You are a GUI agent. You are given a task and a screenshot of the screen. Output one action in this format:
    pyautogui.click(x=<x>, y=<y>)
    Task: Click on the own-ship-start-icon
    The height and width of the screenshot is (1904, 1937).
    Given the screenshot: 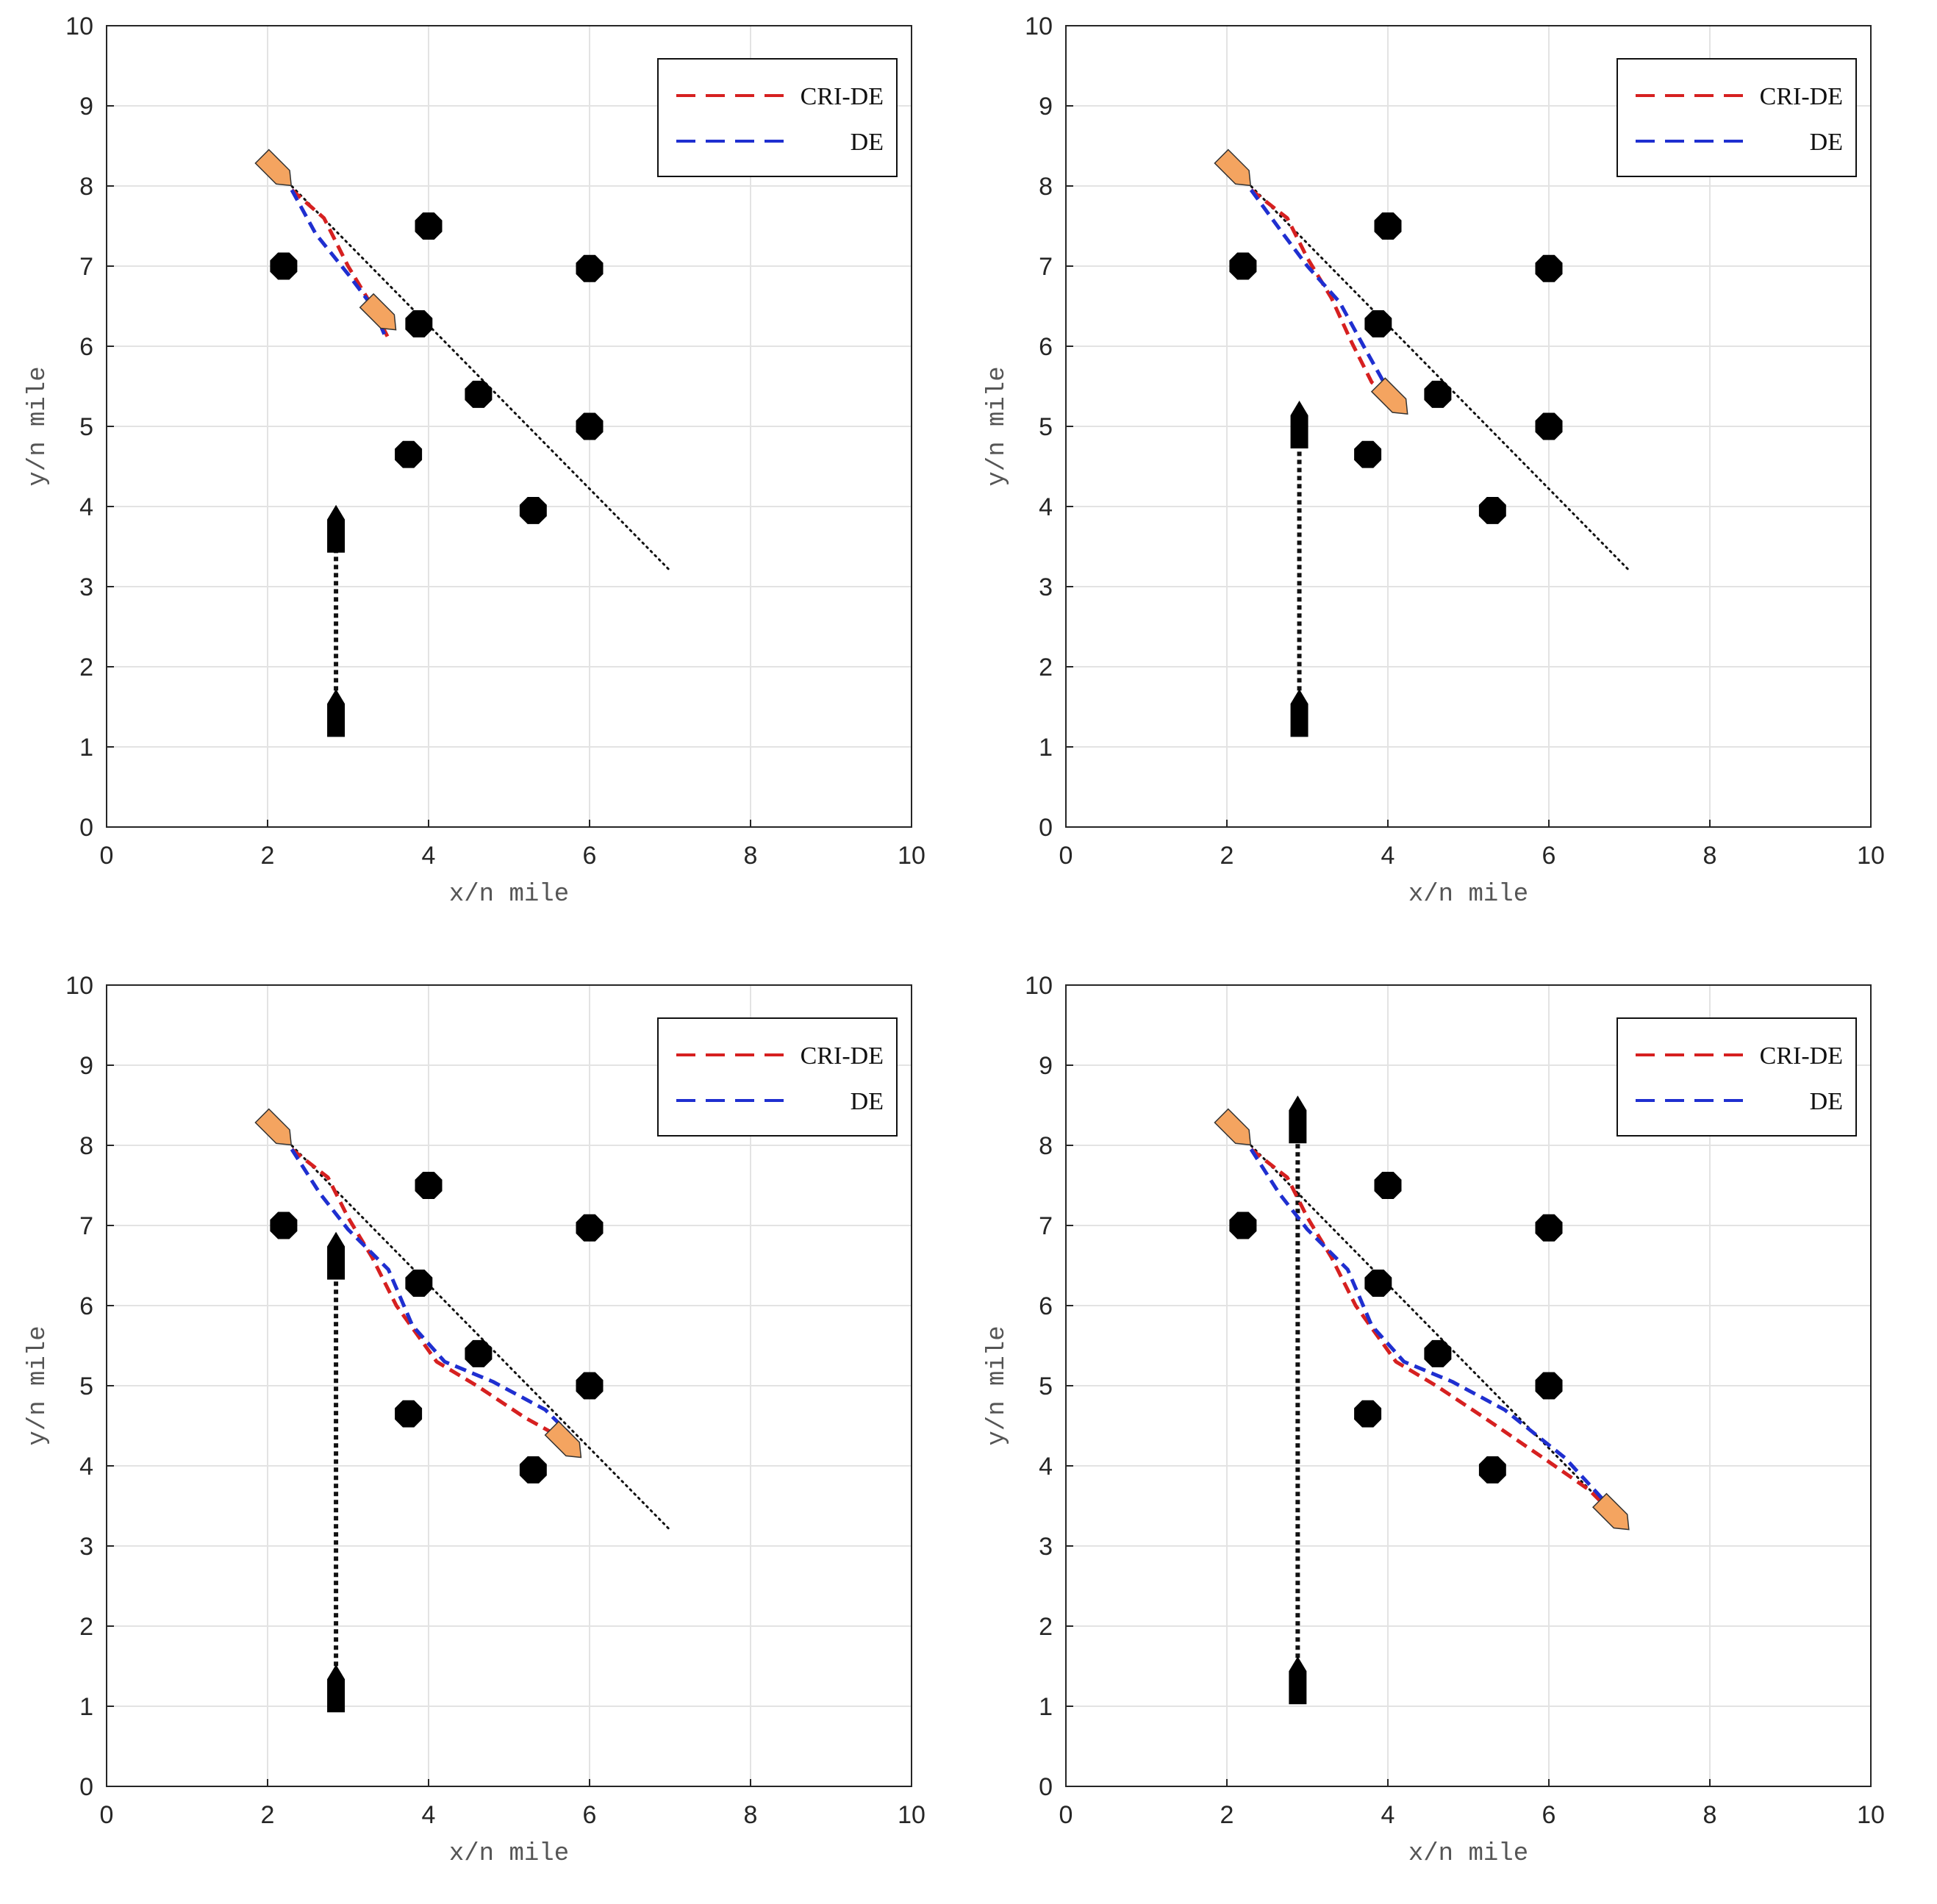 What is the action you would take?
    pyautogui.click(x=1233, y=167)
    